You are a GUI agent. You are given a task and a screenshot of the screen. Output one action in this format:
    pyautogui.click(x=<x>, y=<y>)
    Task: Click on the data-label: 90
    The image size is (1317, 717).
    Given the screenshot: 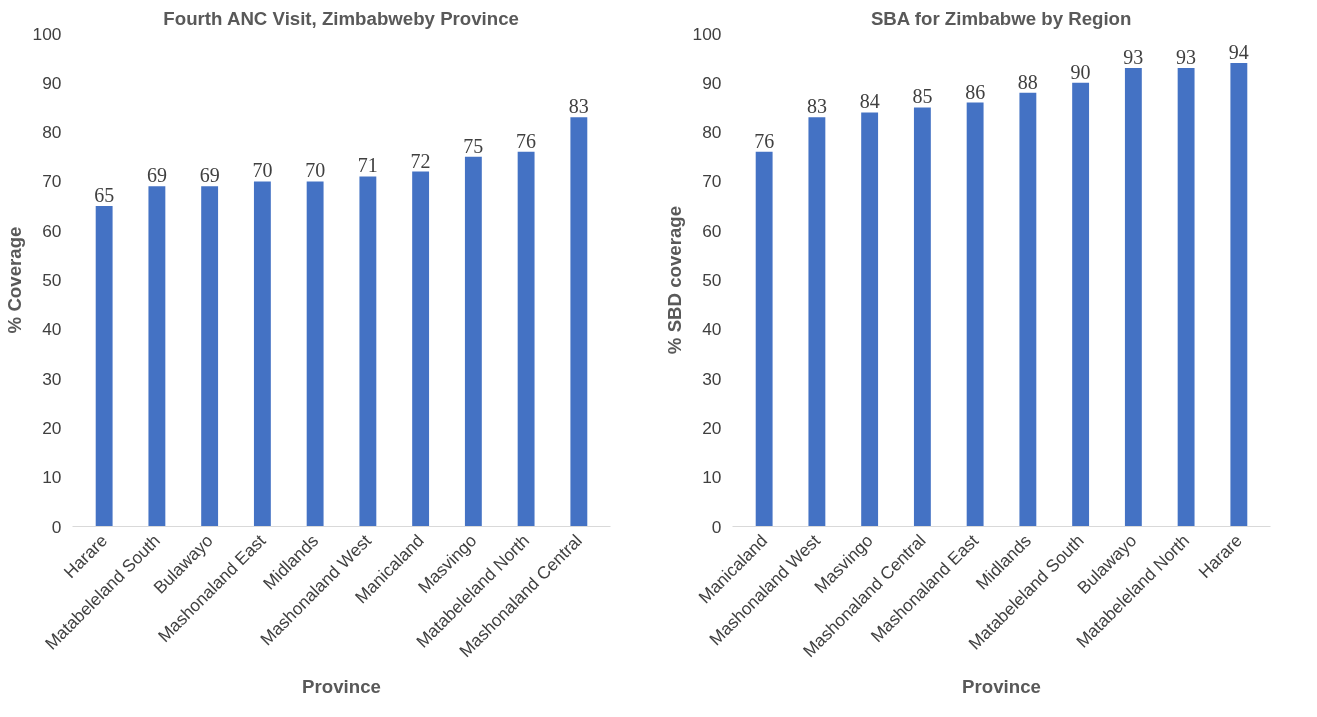 What is the action you would take?
    pyautogui.click(x=1080, y=71)
    